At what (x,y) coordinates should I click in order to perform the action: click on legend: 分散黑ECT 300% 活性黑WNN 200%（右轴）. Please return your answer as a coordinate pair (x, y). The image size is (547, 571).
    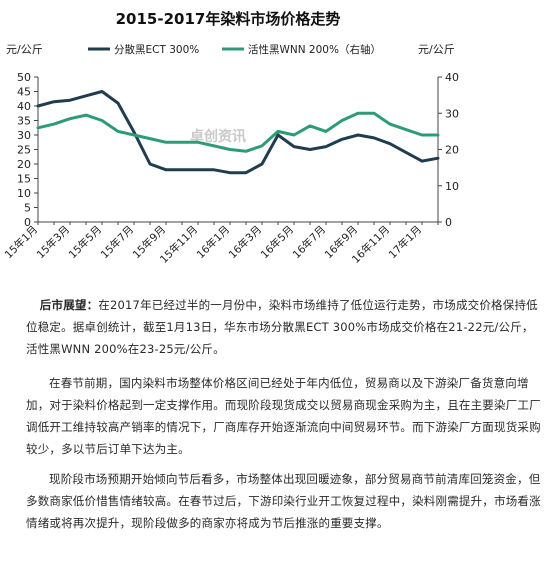
    Looking at the image, I should click on (234, 49).